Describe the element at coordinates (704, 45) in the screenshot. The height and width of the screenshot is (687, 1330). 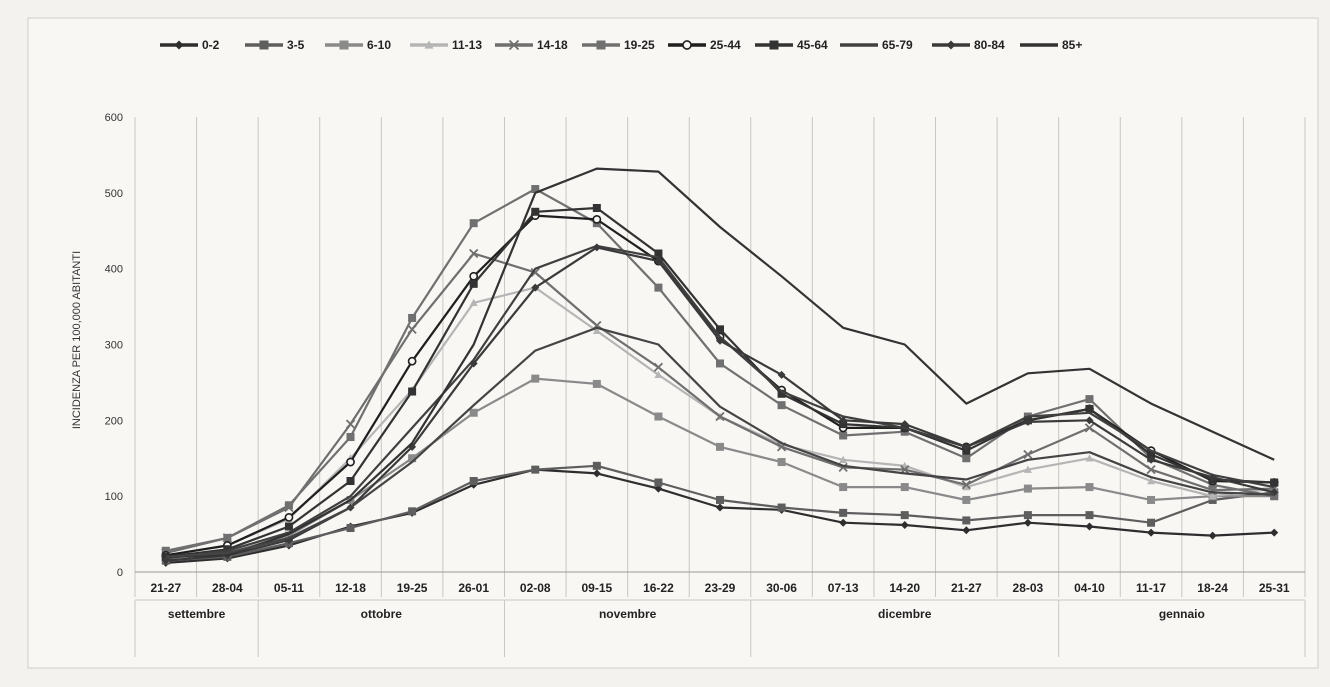
I see `legend-entry: 25-44` at that location.